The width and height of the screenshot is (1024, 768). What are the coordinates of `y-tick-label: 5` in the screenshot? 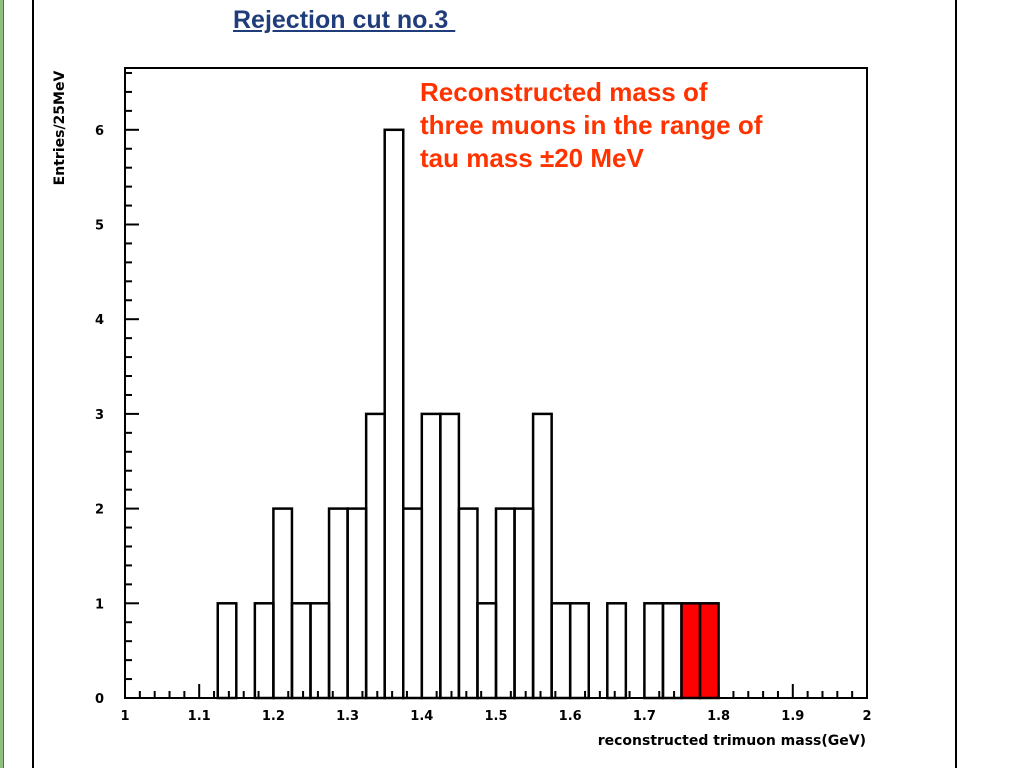 It's located at (99, 226).